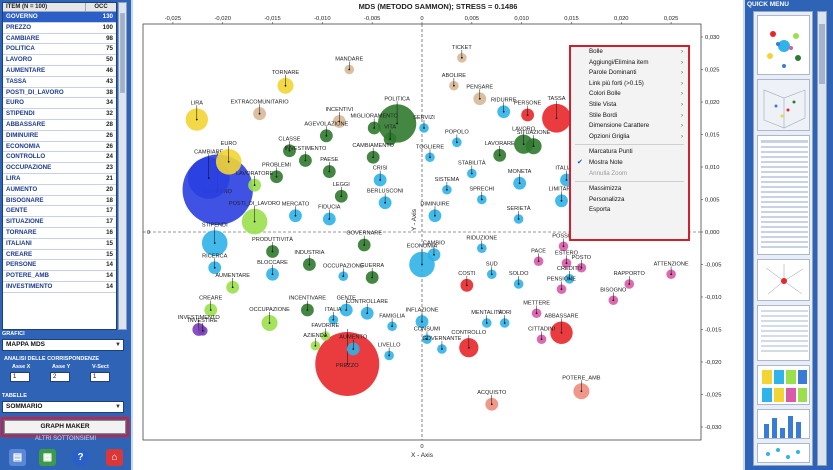  I want to click on bubble-label: RIDURRE, so click(504, 100).